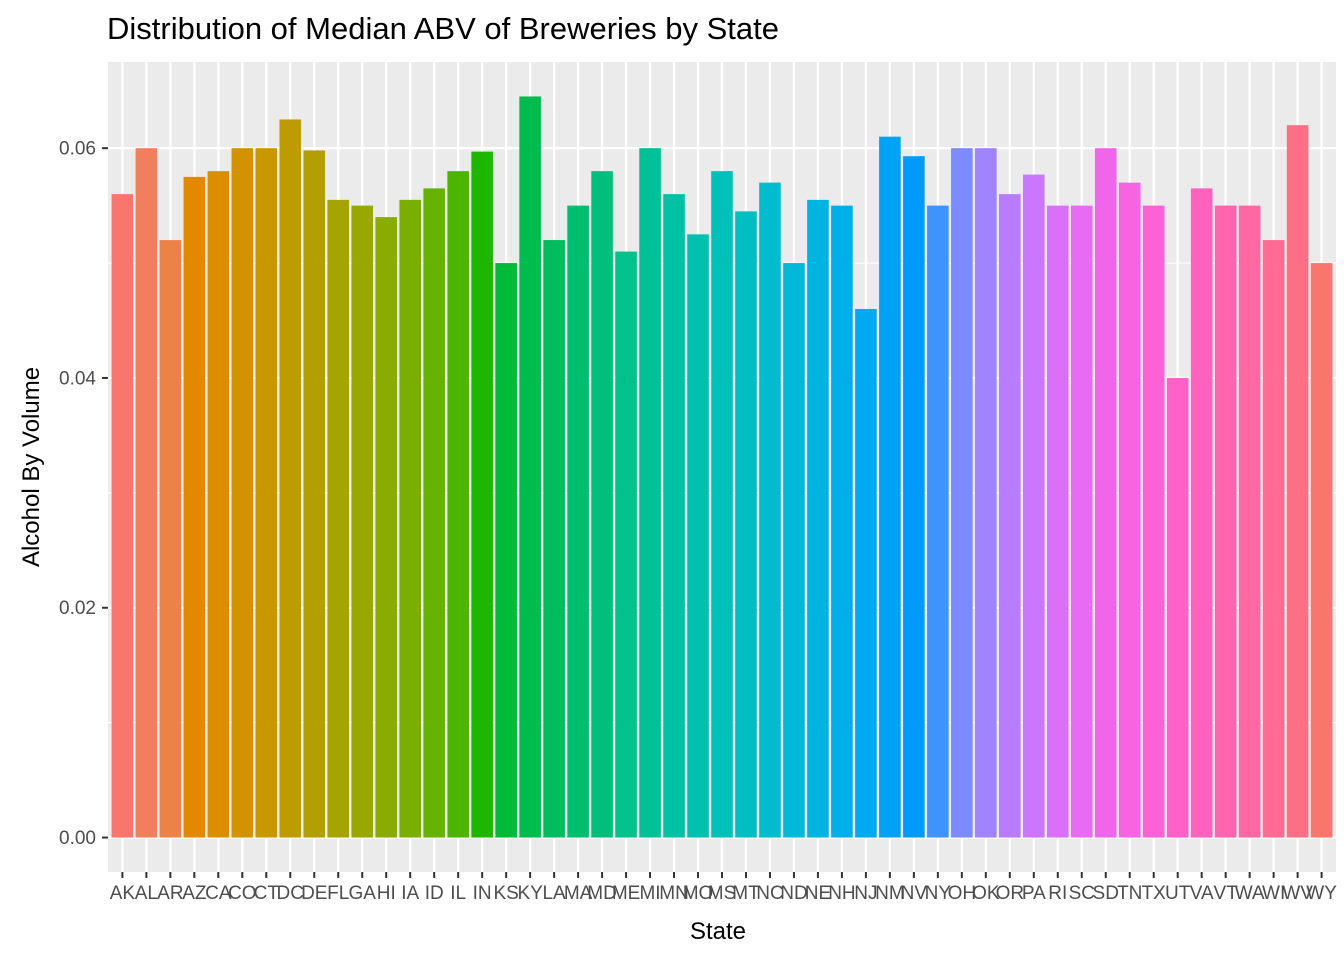  What do you see at coordinates (1082, 893) in the screenshot?
I see `x-tick-label: SC` at bounding box center [1082, 893].